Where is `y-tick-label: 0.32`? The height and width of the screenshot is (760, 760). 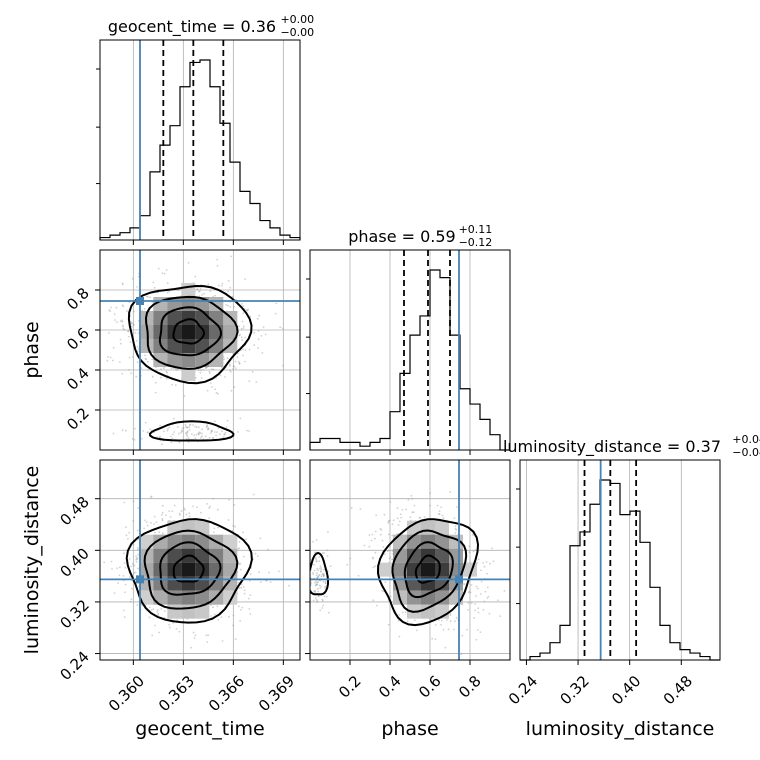
y-tick-label: 0.32 is located at coordinates (74, 614).